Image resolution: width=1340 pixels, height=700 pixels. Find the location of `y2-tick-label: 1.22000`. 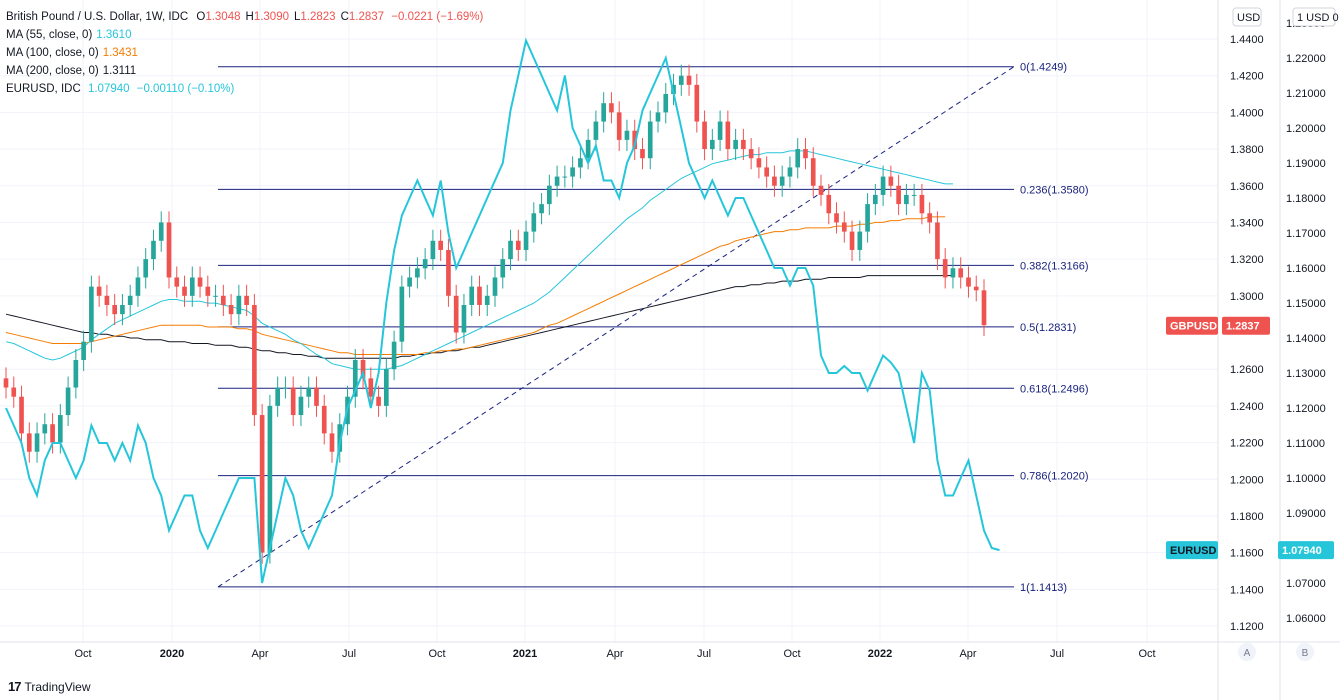

y2-tick-label: 1.22000 is located at coordinates (1306, 59).